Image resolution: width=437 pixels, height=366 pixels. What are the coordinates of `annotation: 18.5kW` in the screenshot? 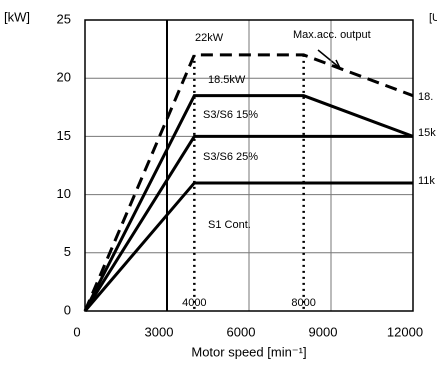 It's located at (227, 80).